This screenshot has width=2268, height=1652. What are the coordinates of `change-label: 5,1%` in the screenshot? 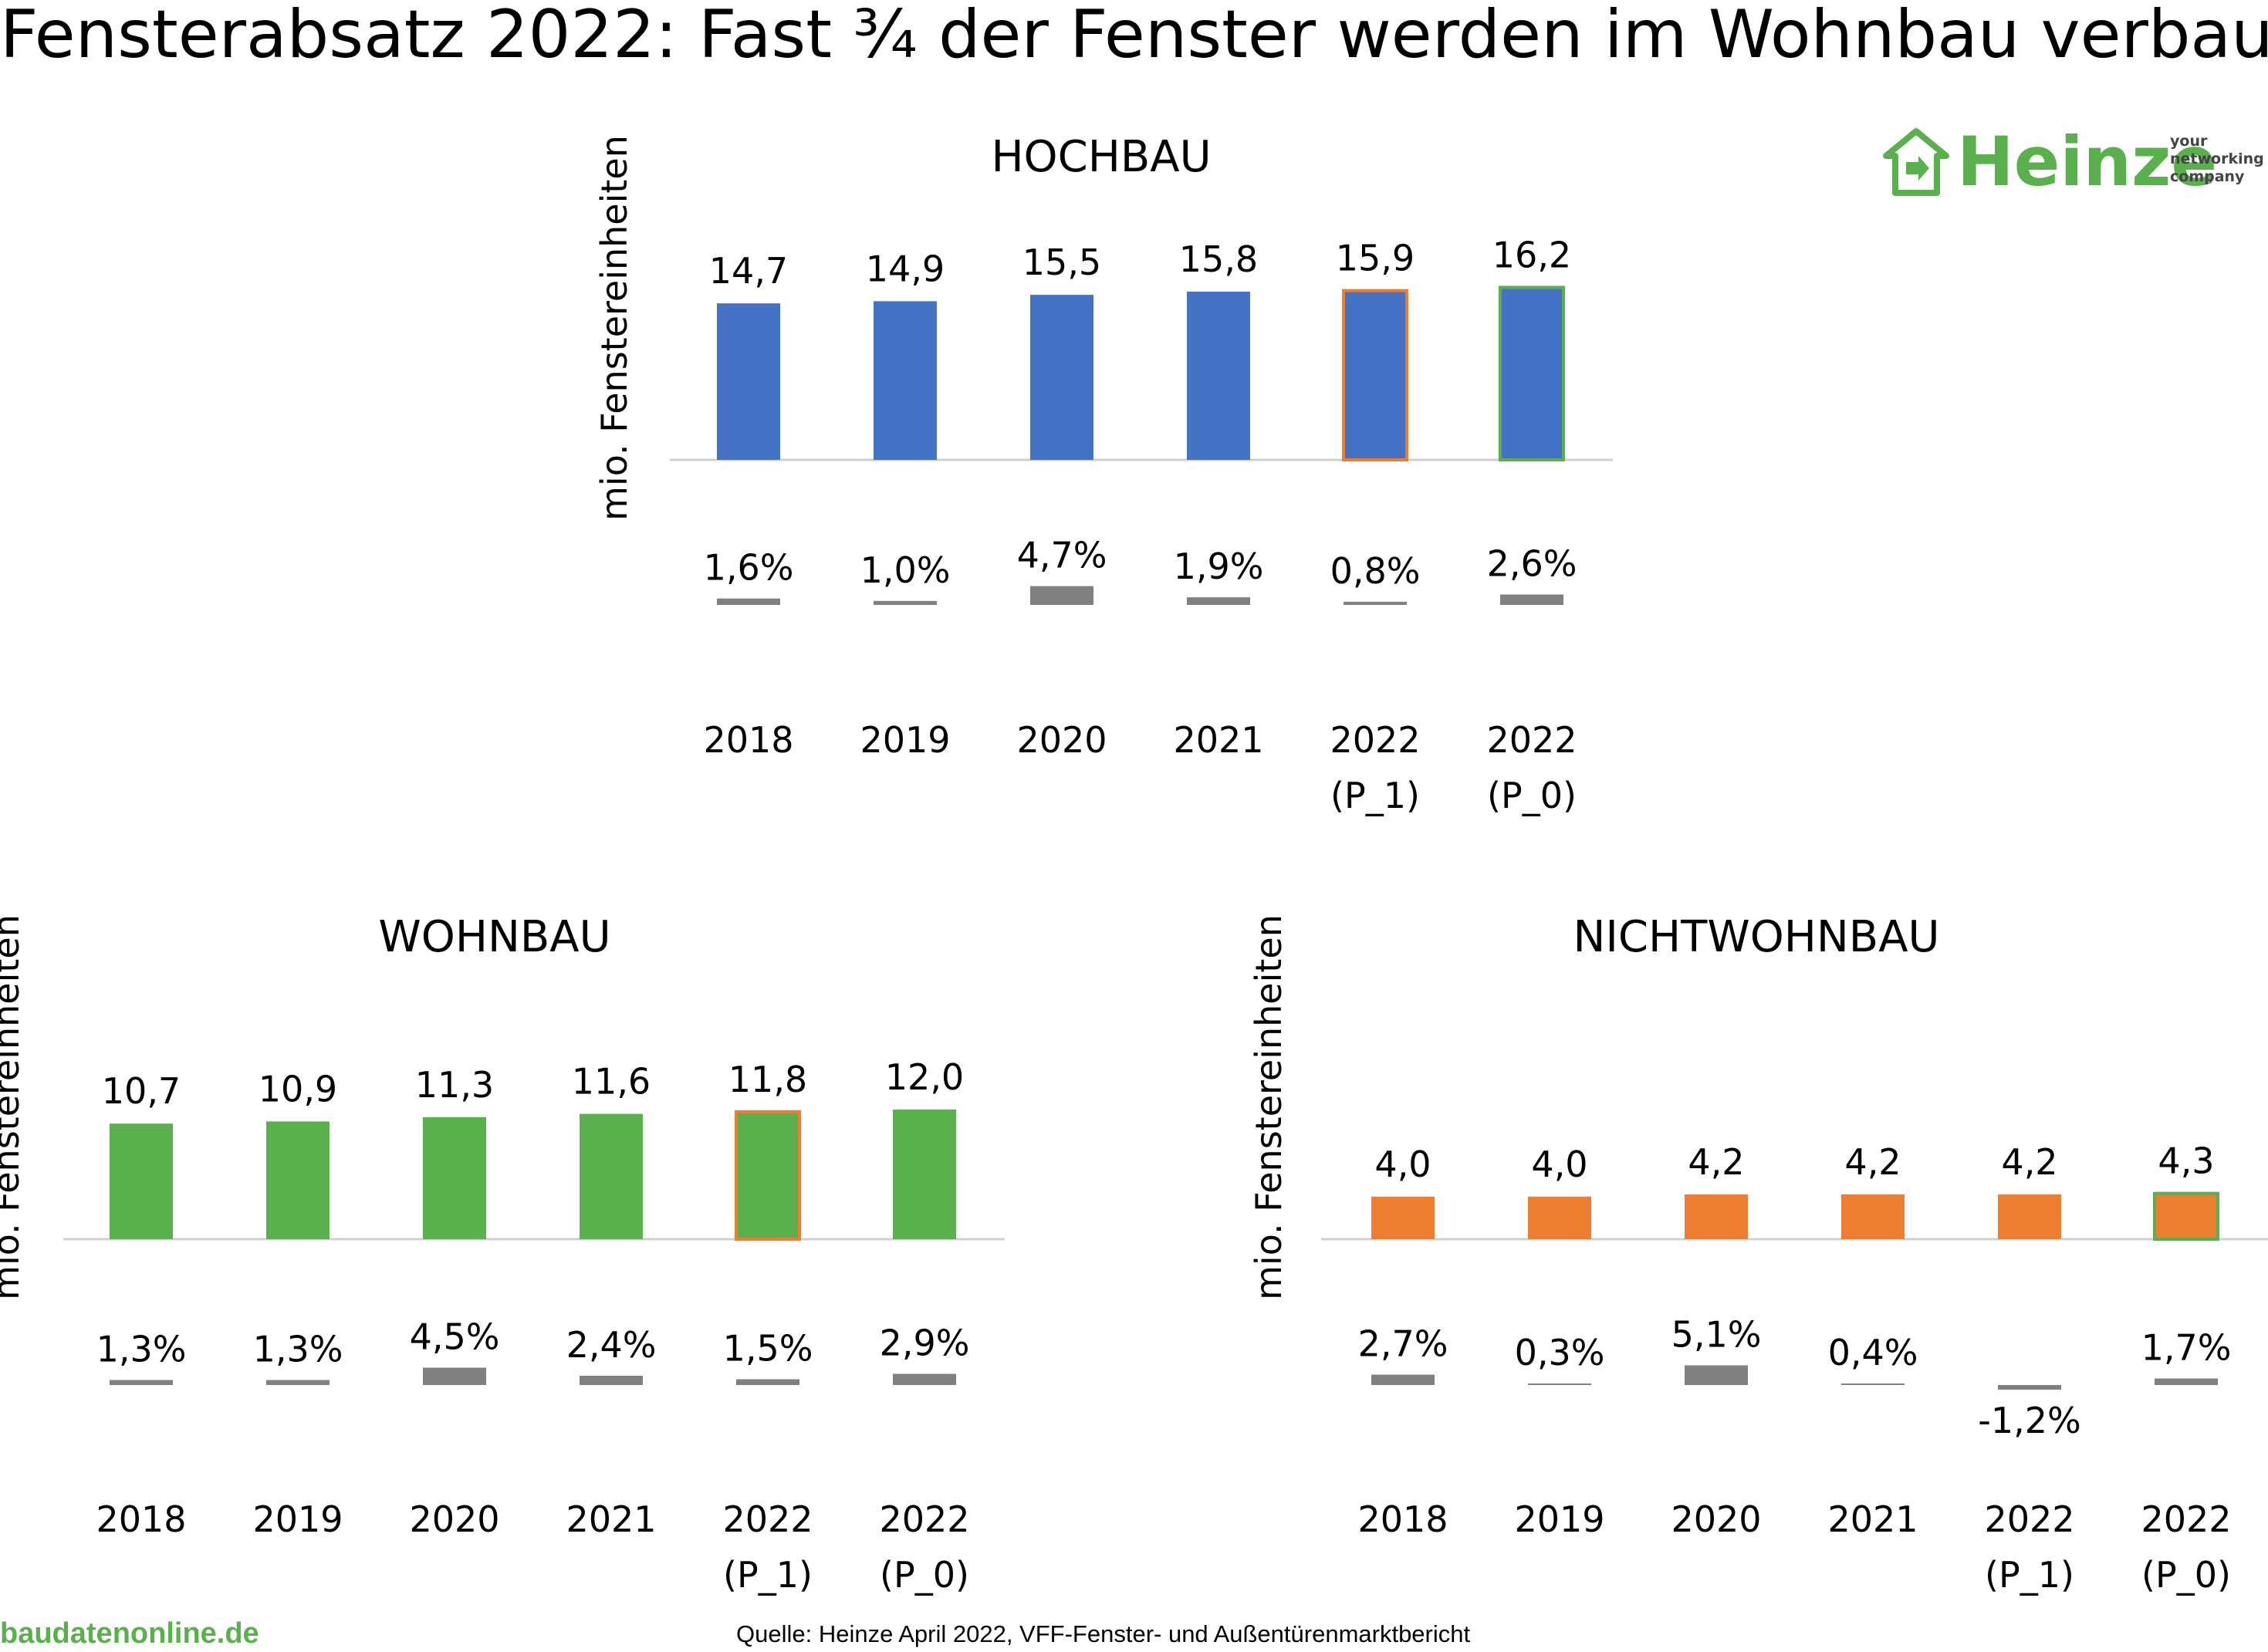 It's located at (1716, 1335).